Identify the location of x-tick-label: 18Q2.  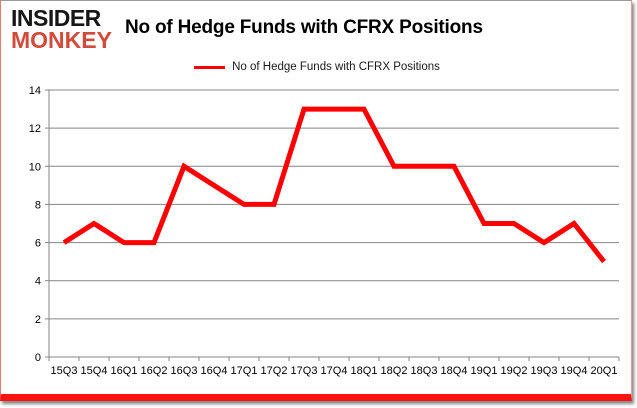
(394, 371).